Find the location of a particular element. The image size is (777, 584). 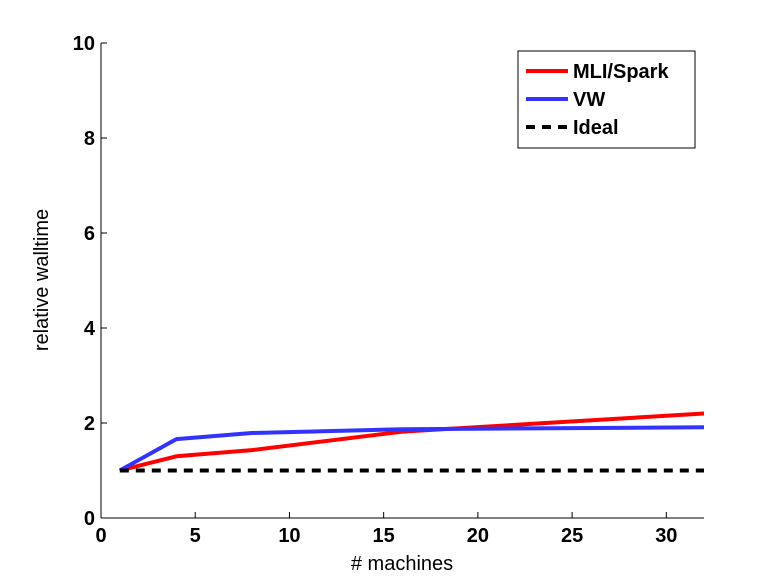

series-line-vw is located at coordinates (411, 449).